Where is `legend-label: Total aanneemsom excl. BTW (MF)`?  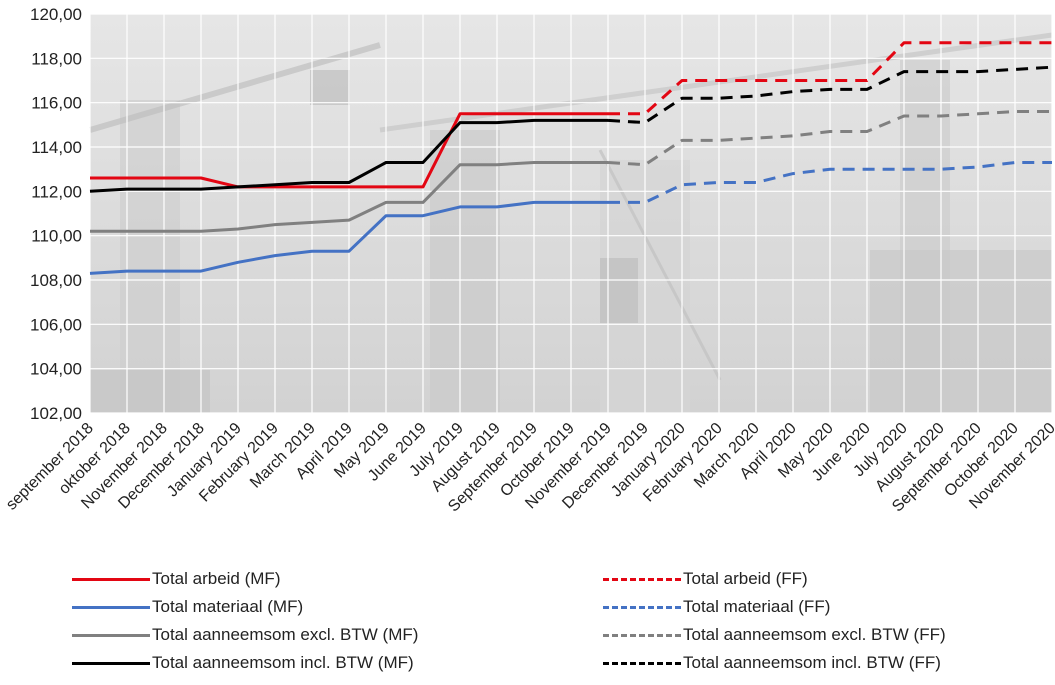 legend-label: Total aanneemsom excl. BTW (MF) is located at coordinates (285, 634).